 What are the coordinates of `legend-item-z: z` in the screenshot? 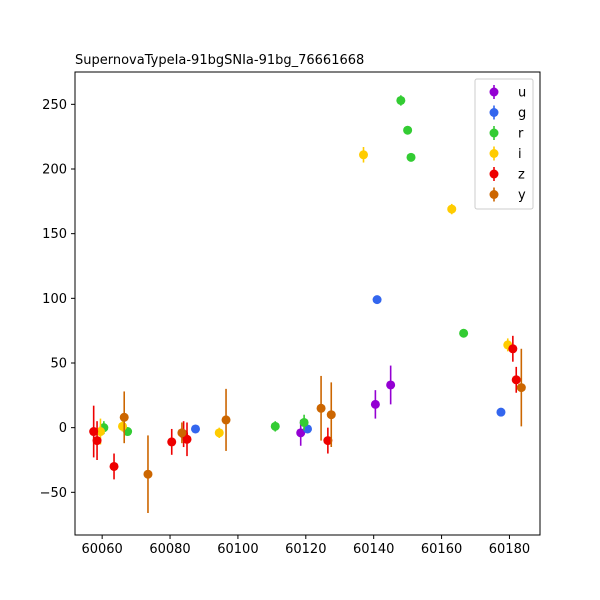 It's located at (507, 175).